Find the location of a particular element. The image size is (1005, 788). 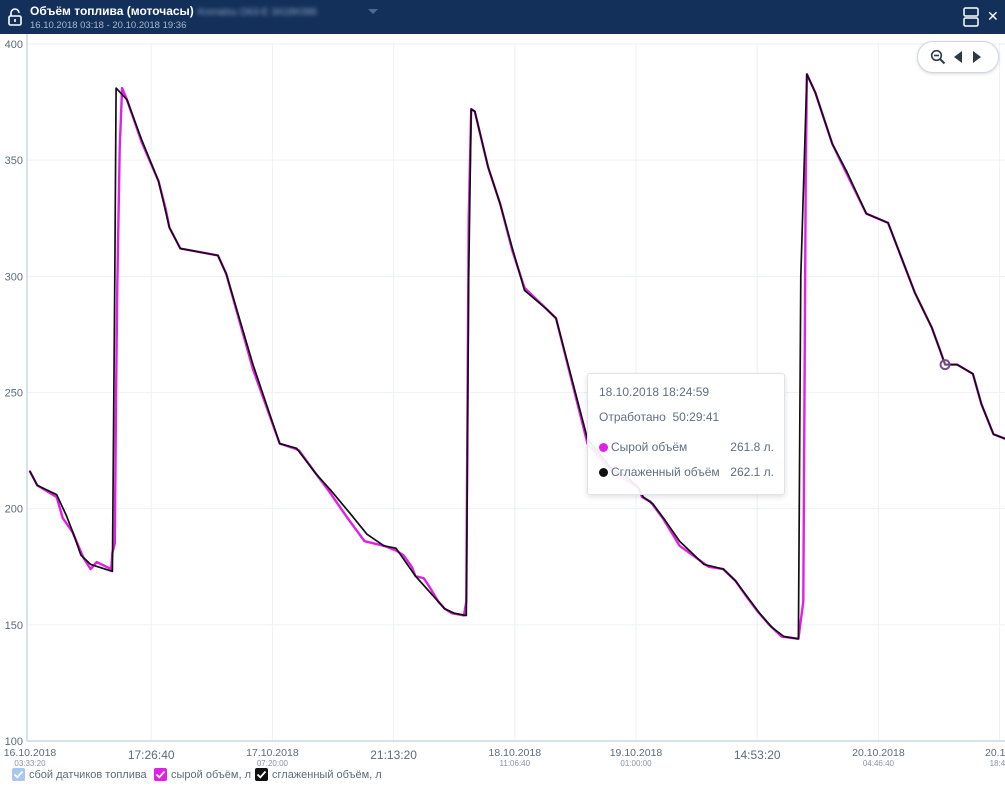

zoom-out-icon is located at coordinates (938, 57).